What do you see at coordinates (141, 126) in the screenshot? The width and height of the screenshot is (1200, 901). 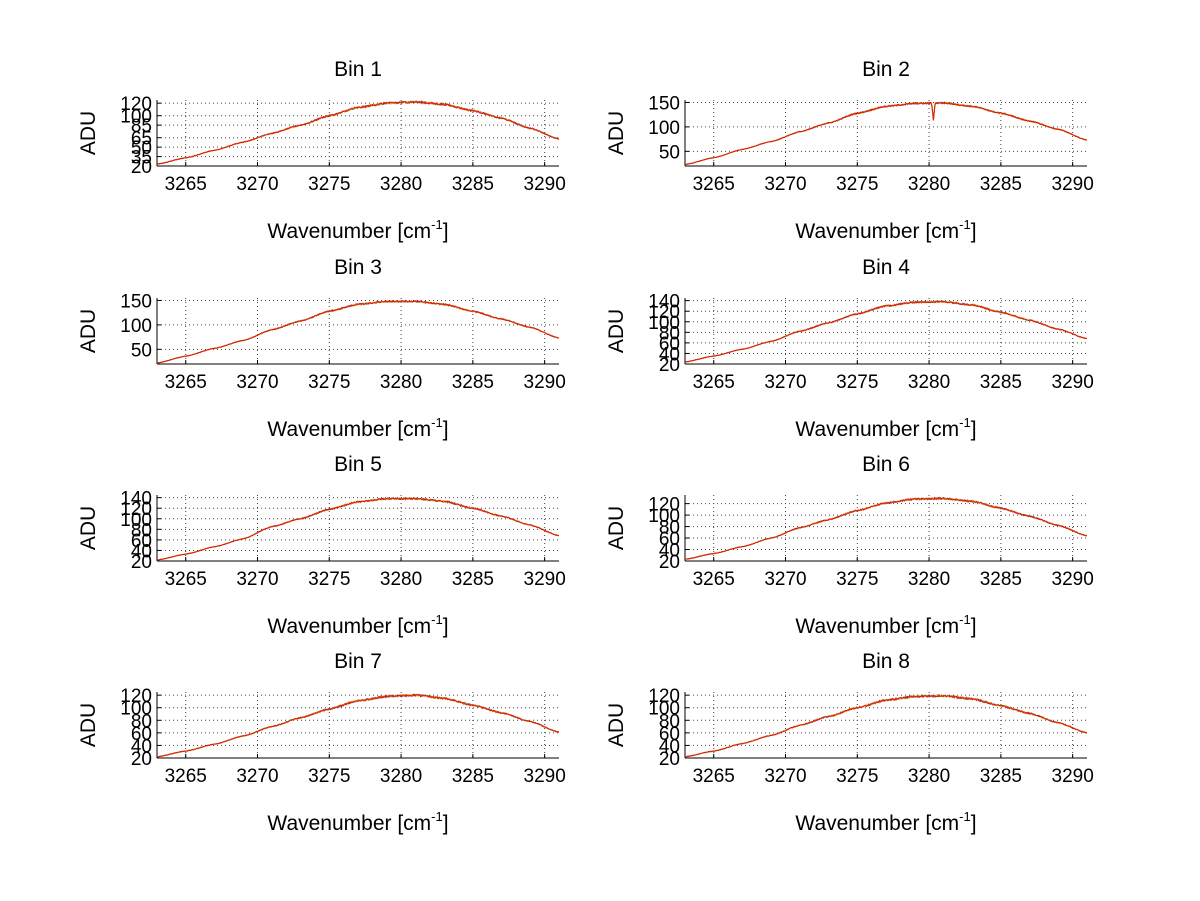 I see `y-tick-label: 85` at bounding box center [141, 126].